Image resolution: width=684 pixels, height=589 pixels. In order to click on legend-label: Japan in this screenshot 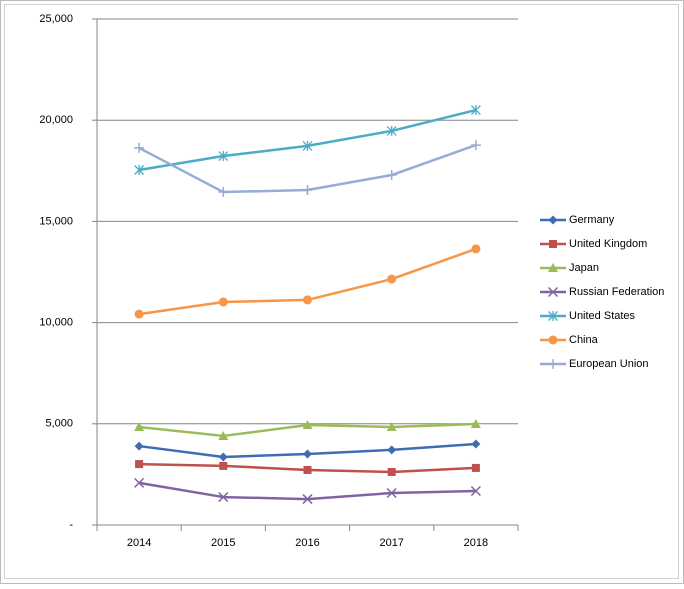, I will do `click(584, 268)`.